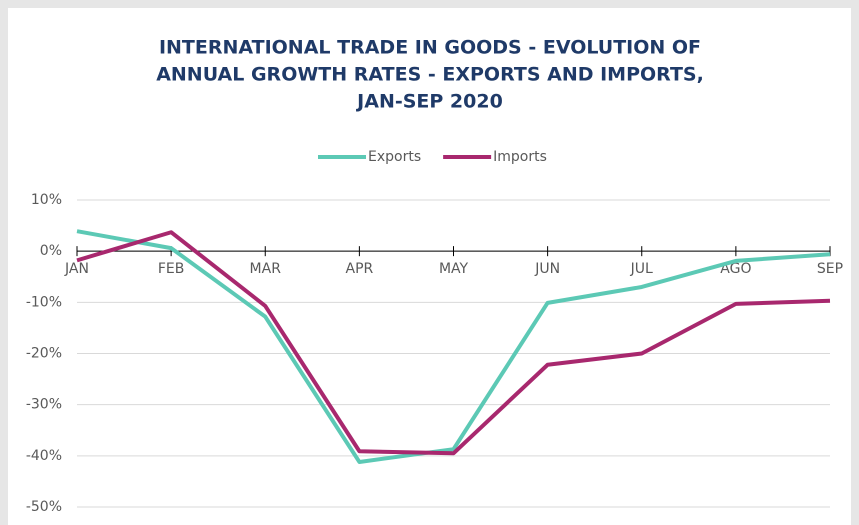 The height and width of the screenshot is (525, 859). What do you see at coordinates (44, 302) in the screenshot?
I see `y-tick-label: -10%` at bounding box center [44, 302].